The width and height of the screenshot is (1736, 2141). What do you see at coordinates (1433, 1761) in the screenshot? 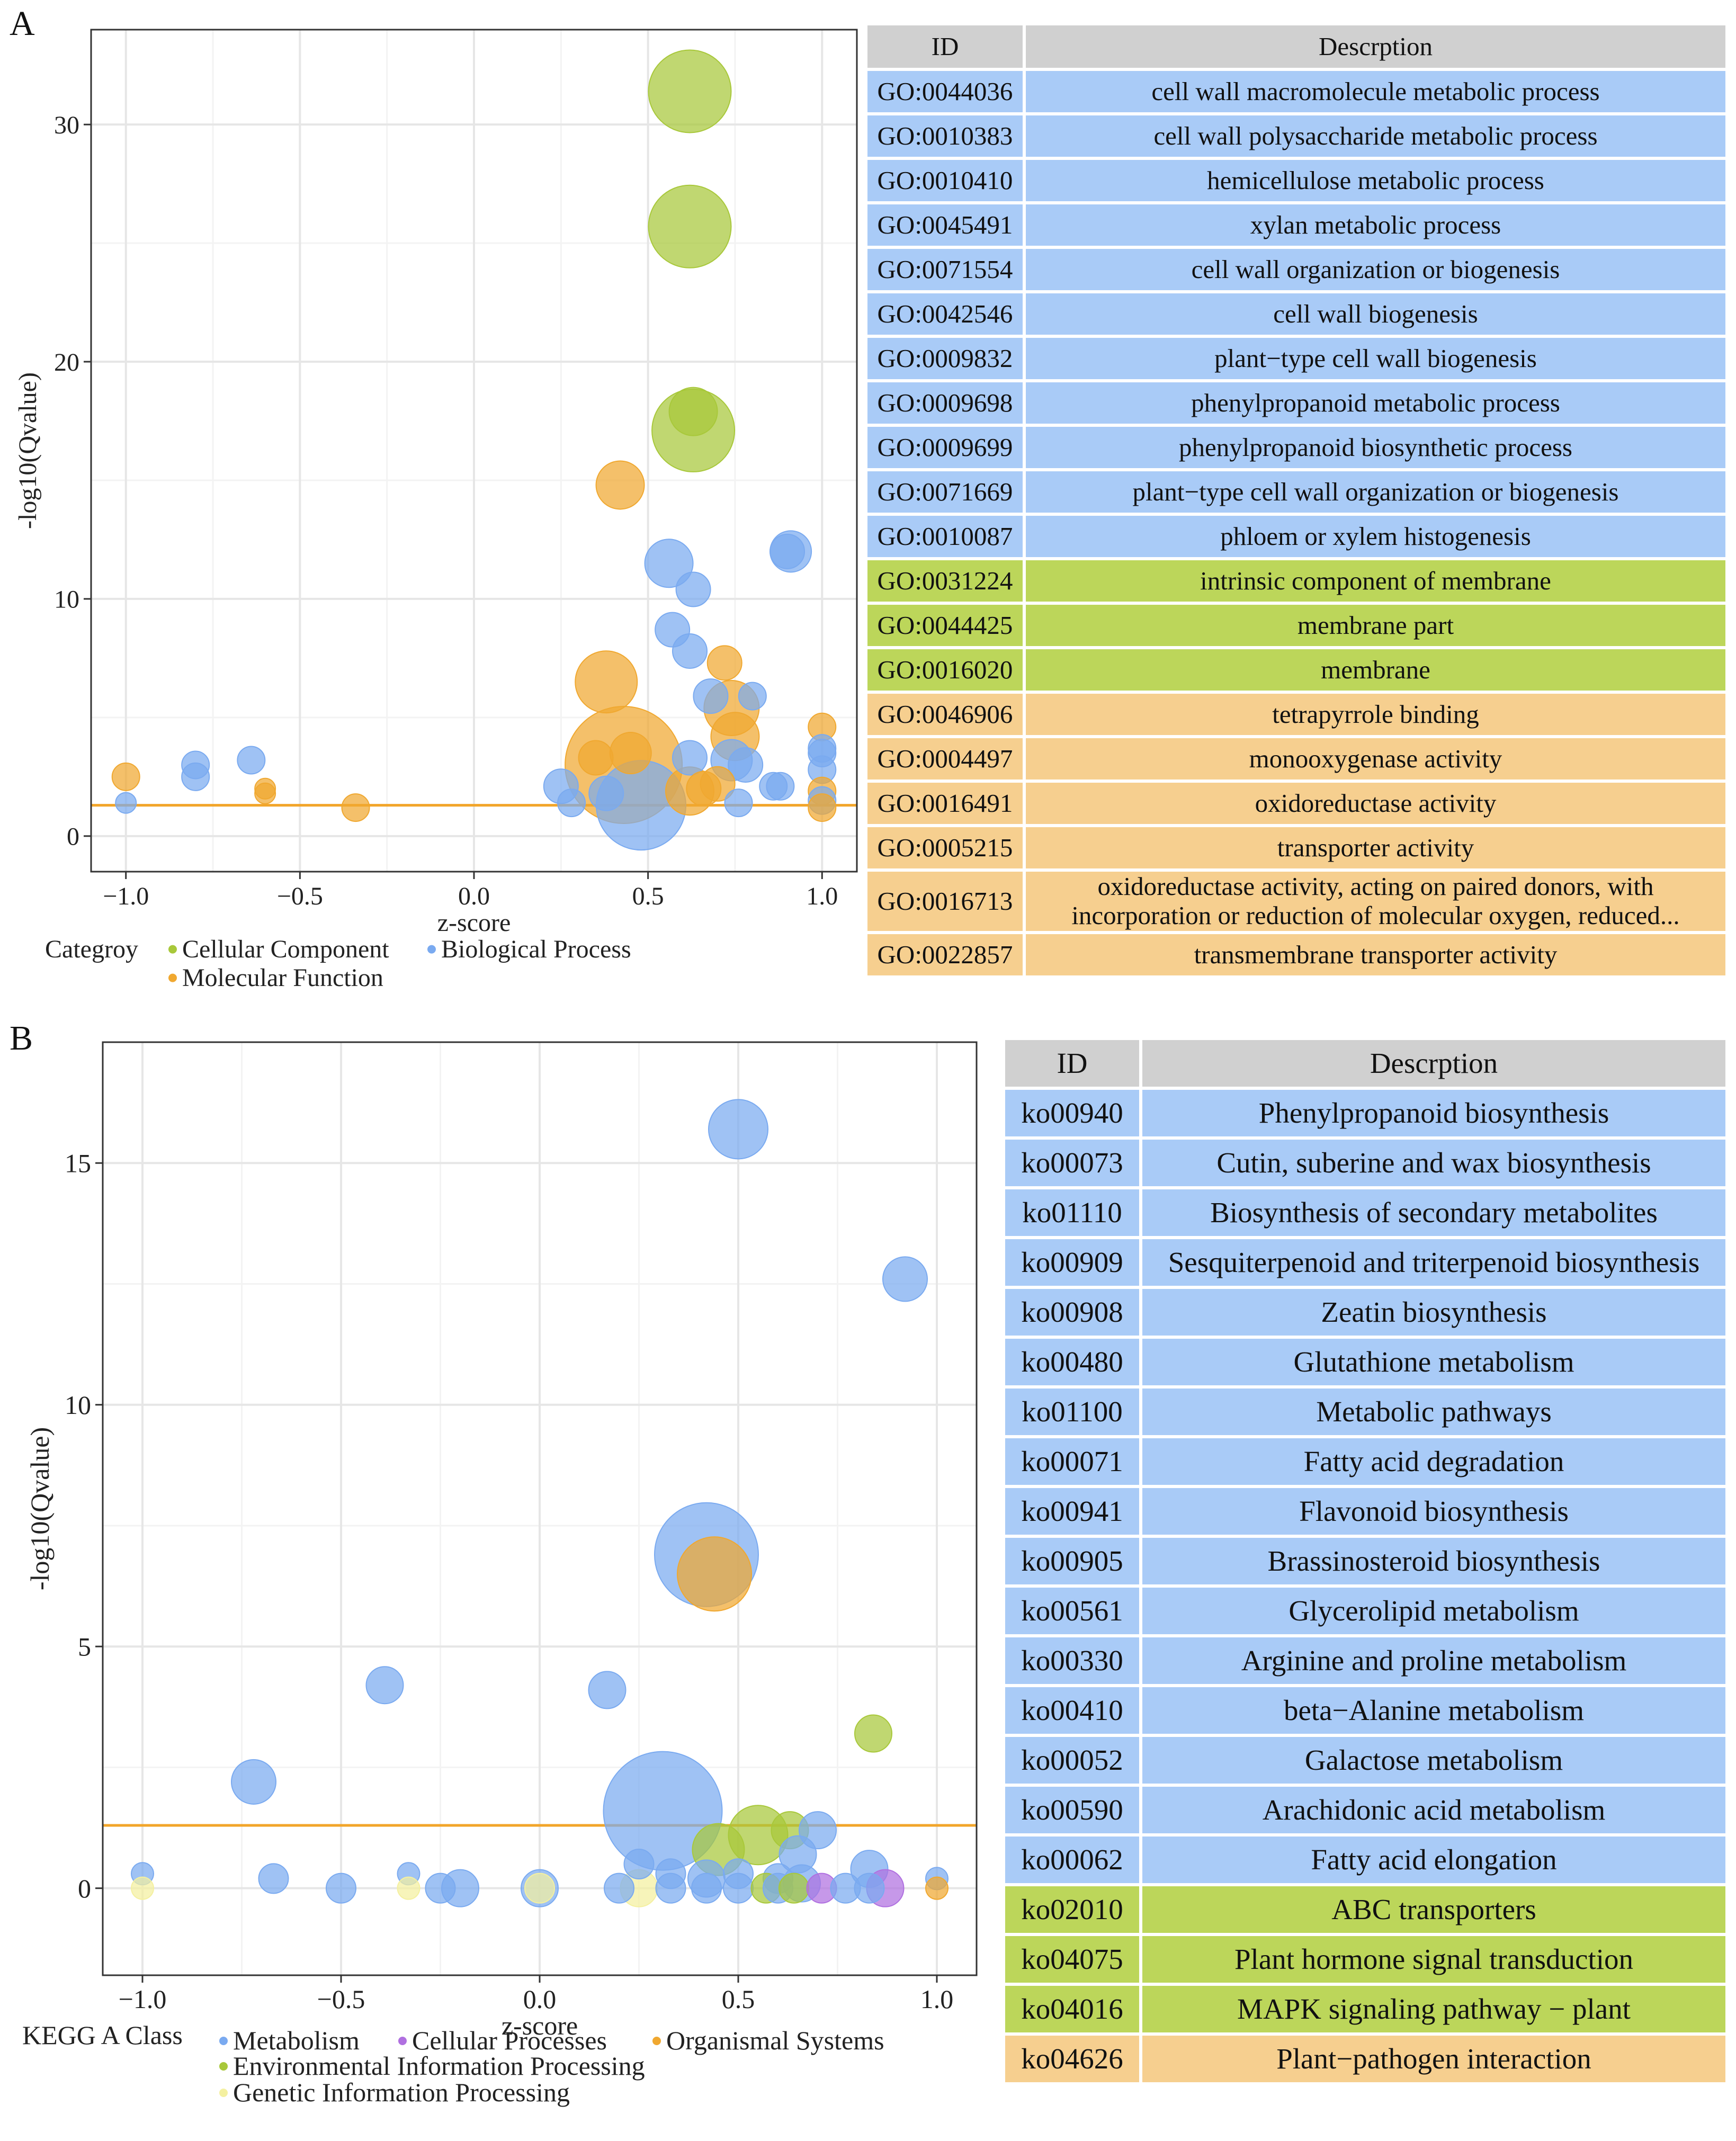
I see `row-description: Galactose metabolism` at bounding box center [1433, 1761].